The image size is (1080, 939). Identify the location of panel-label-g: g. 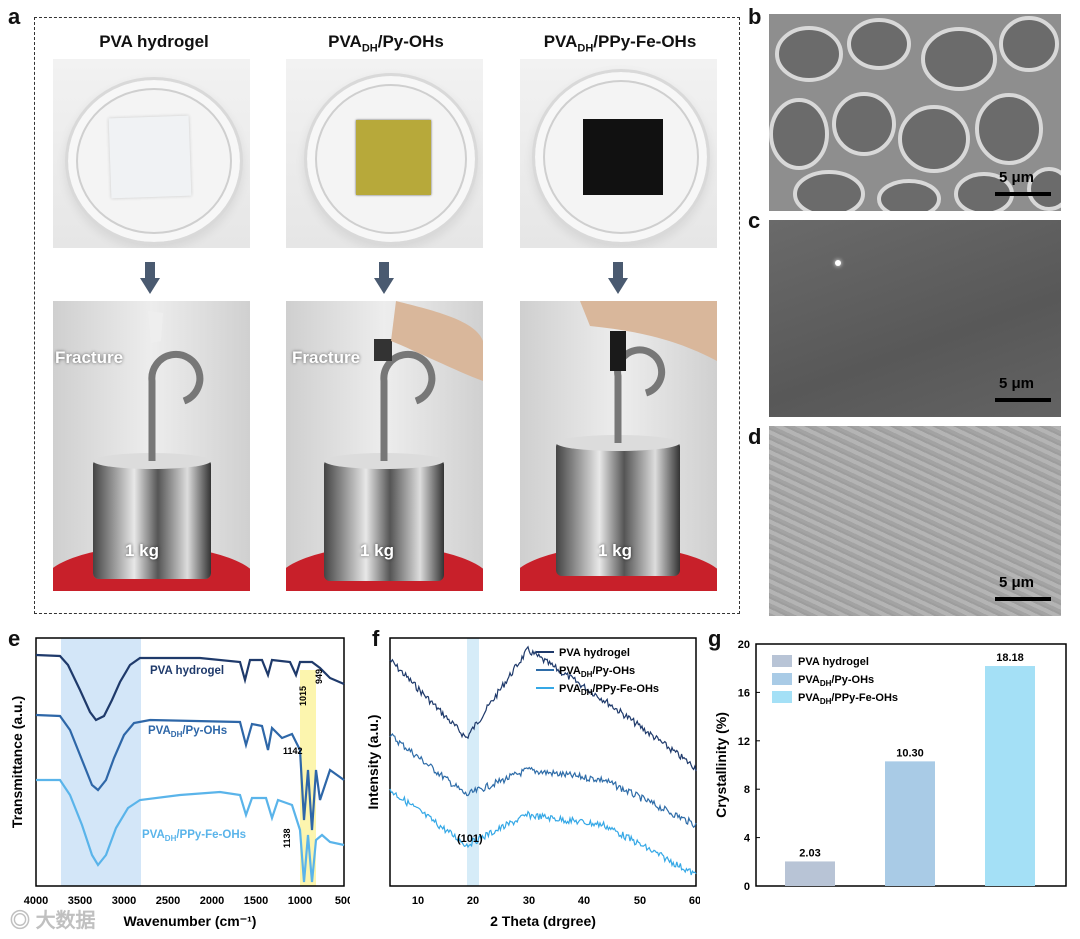
(715, 638).